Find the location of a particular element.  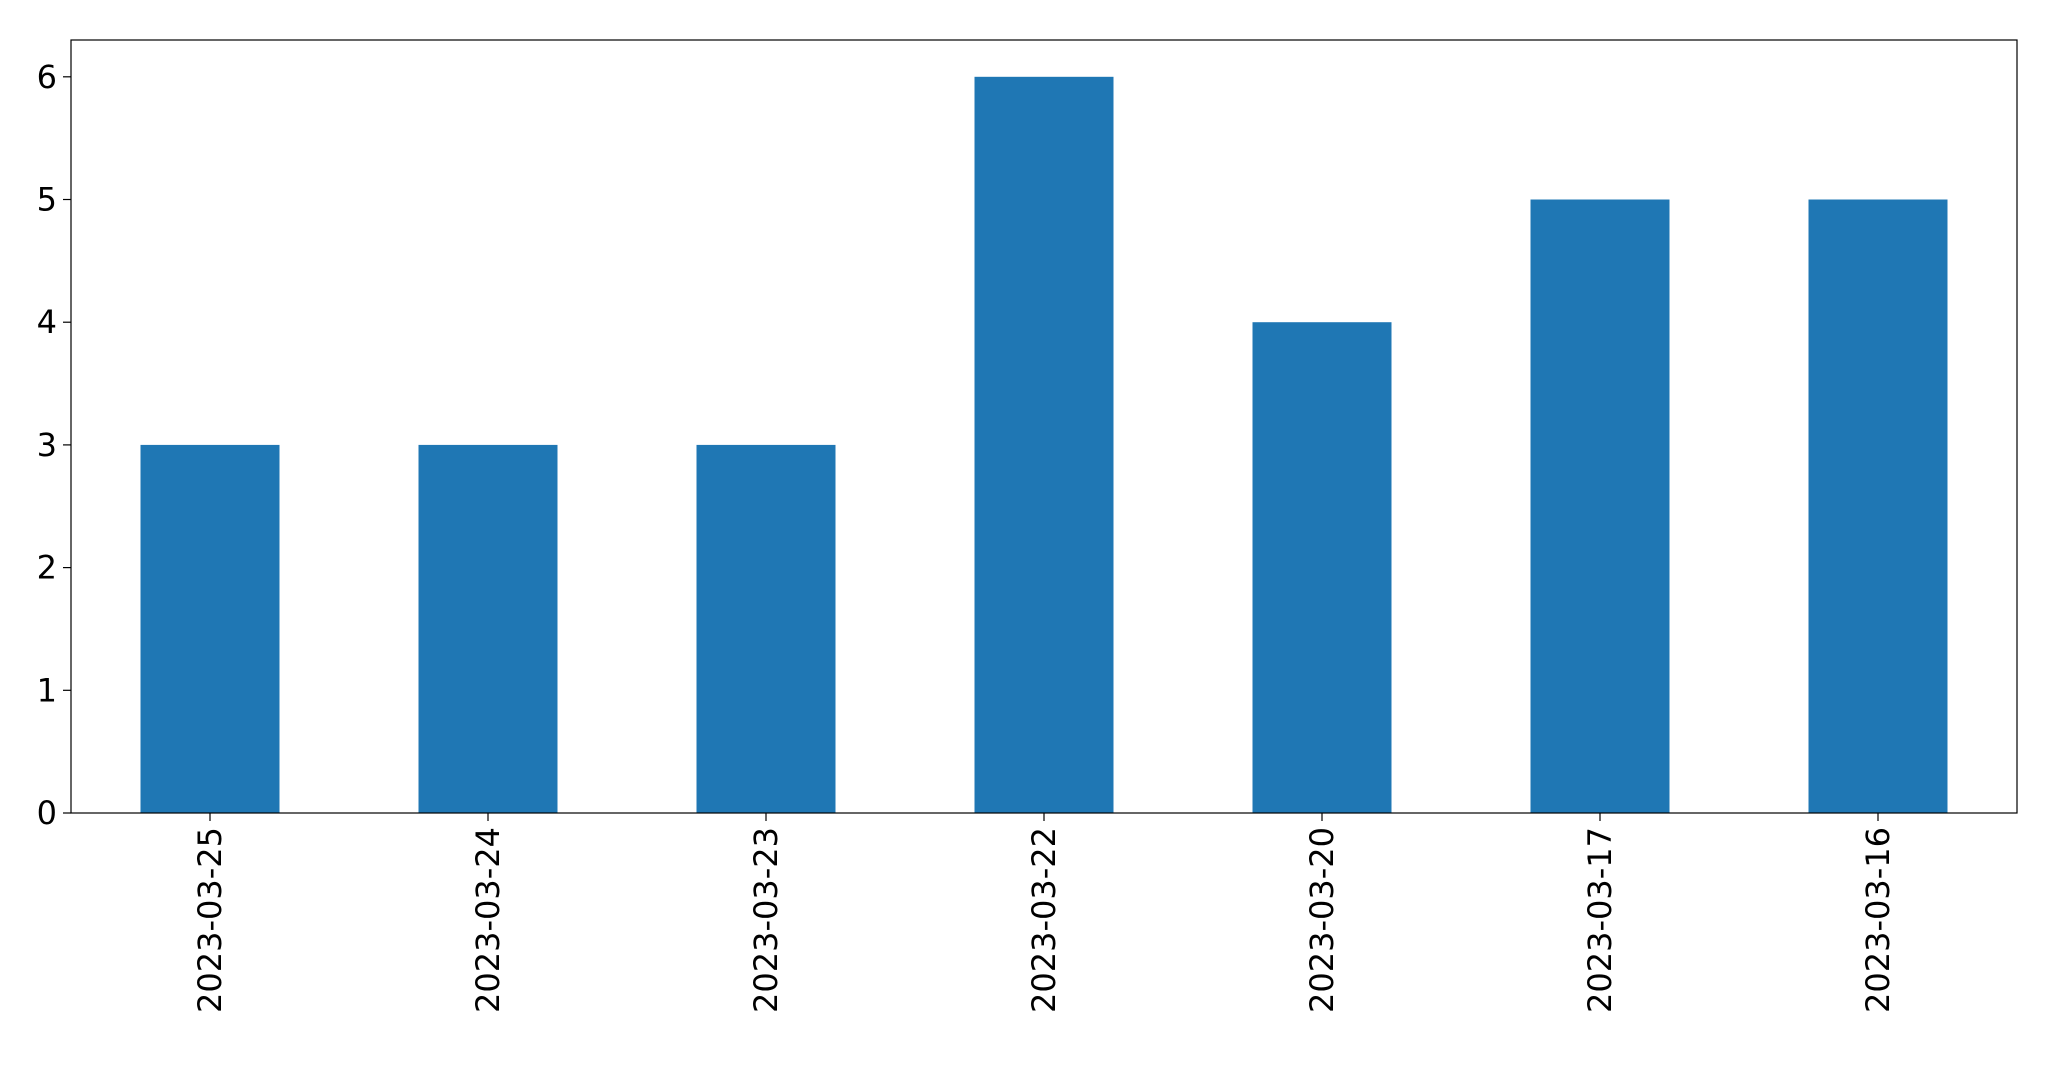

y-tick-label: 3 is located at coordinates (47, 445).